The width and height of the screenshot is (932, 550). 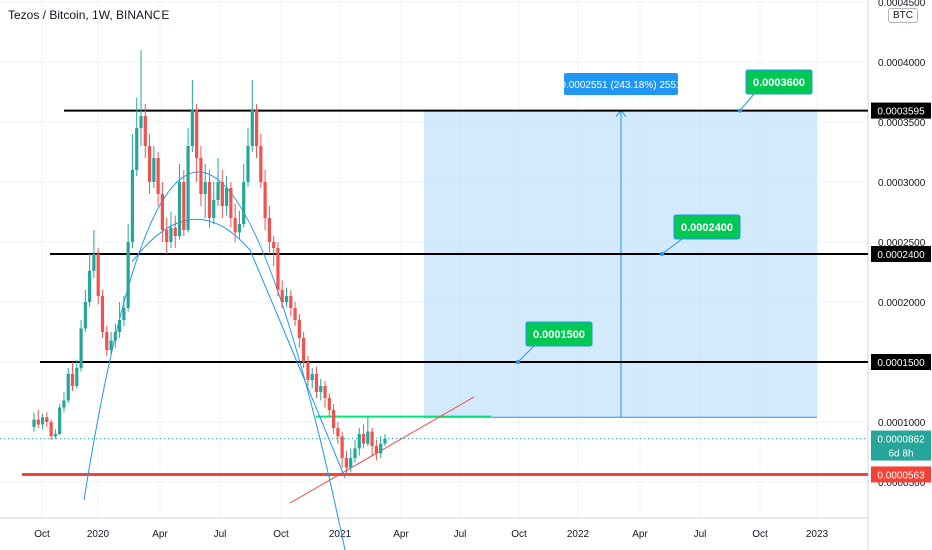 What do you see at coordinates (902, 483) in the screenshot?
I see `y-tick-label: 0.0000500` at bounding box center [902, 483].